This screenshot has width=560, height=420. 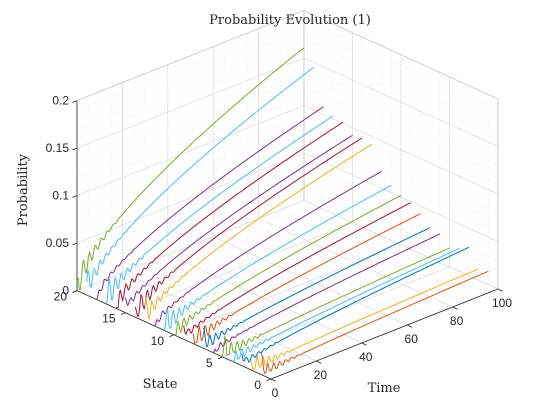 I want to click on y-tick-label: 0, so click(x=257, y=385).